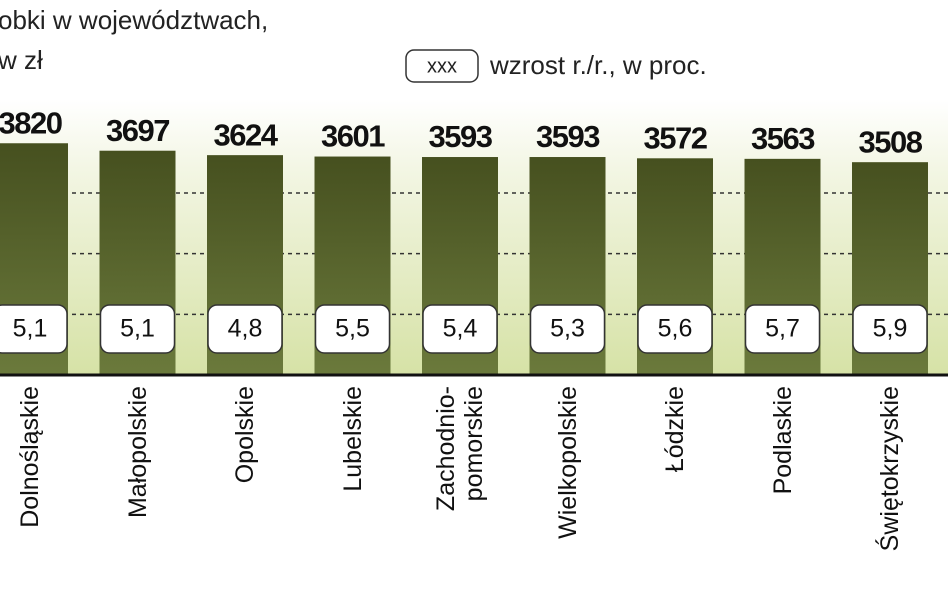  I want to click on legend-sample: xxx, so click(442, 66).